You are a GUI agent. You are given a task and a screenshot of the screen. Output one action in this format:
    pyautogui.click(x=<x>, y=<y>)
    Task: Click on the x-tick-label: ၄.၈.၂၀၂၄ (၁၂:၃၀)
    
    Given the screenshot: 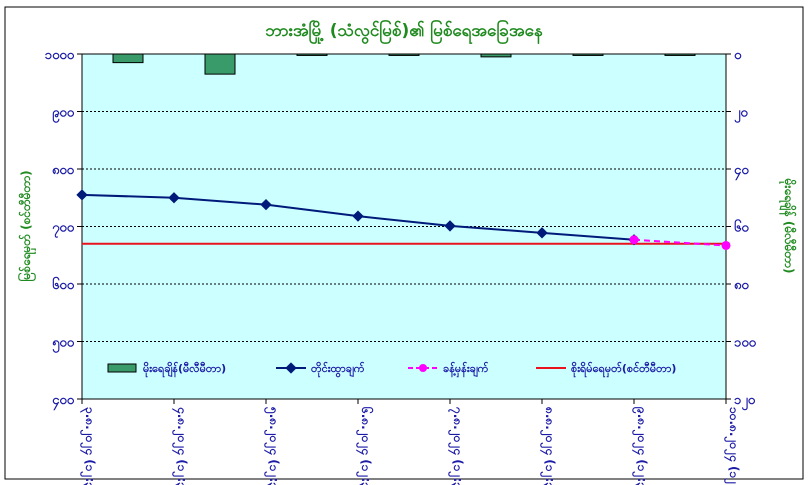 What is the action you would take?
    pyautogui.click(x=180, y=445)
    